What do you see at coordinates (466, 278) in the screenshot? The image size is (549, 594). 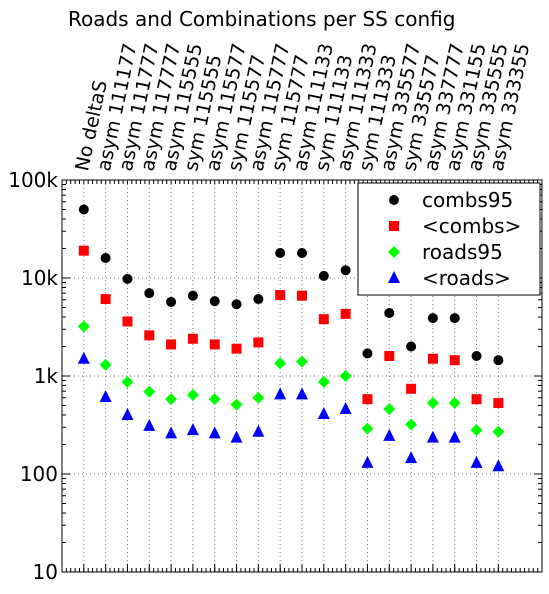 I see `legend-label: <roads>` at bounding box center [466, 278].